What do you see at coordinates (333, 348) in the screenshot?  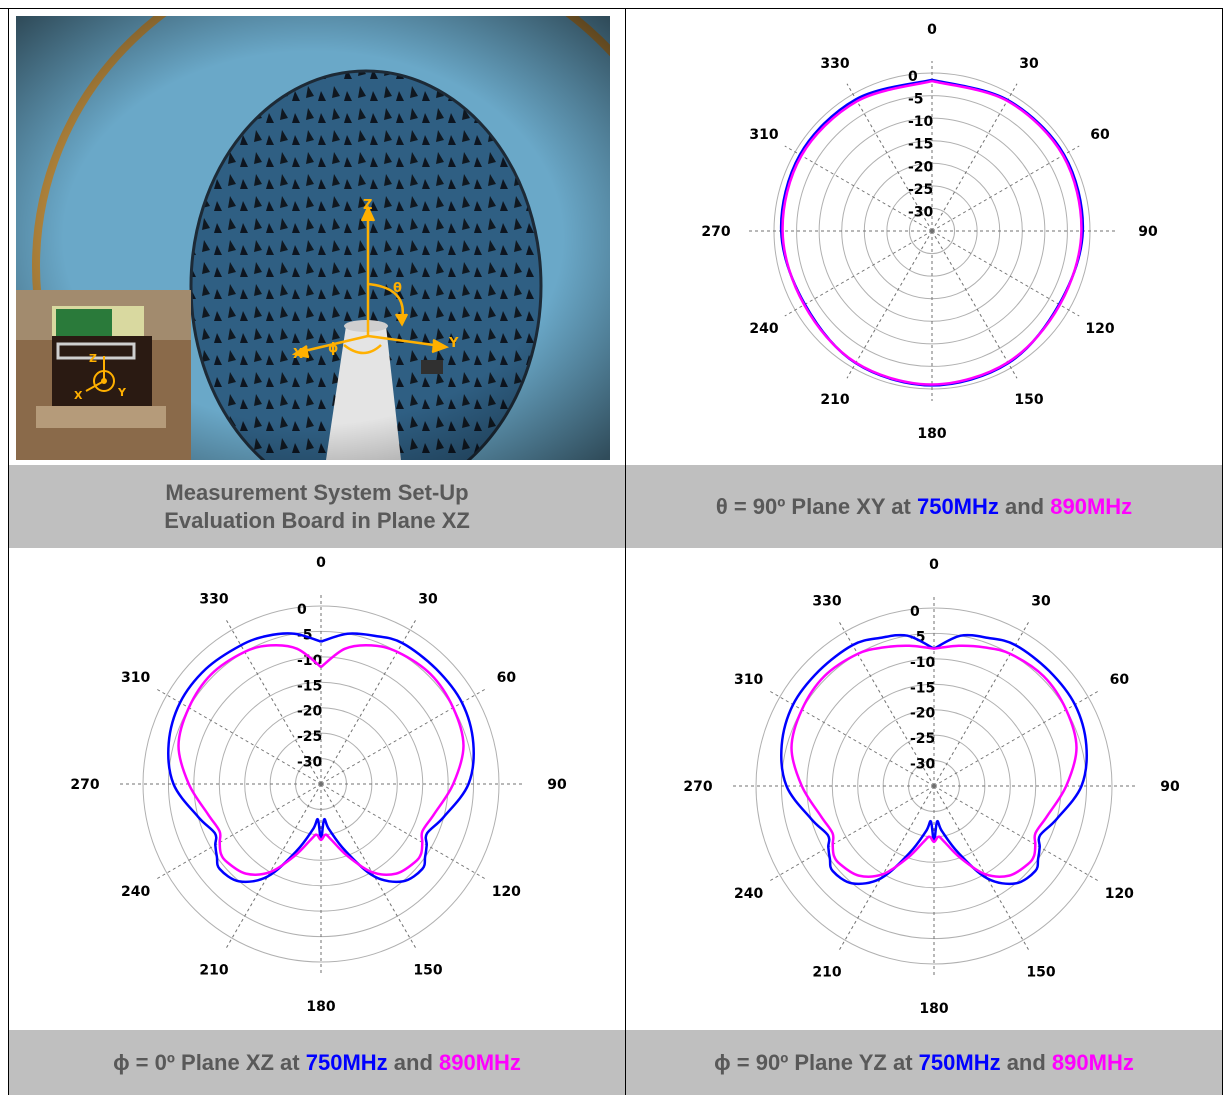 I see `phi-angle-label: ϕ` at bounding box center [333, 348].